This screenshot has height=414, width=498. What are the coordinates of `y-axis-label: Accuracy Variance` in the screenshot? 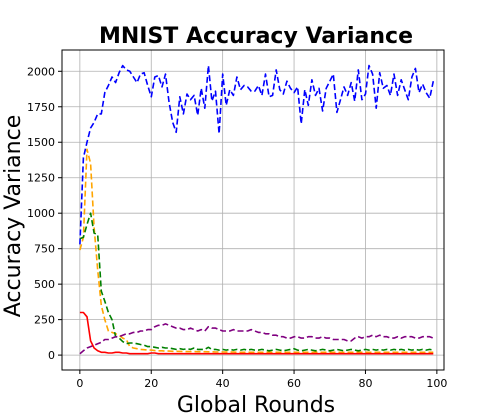 It's located at (13, 216).